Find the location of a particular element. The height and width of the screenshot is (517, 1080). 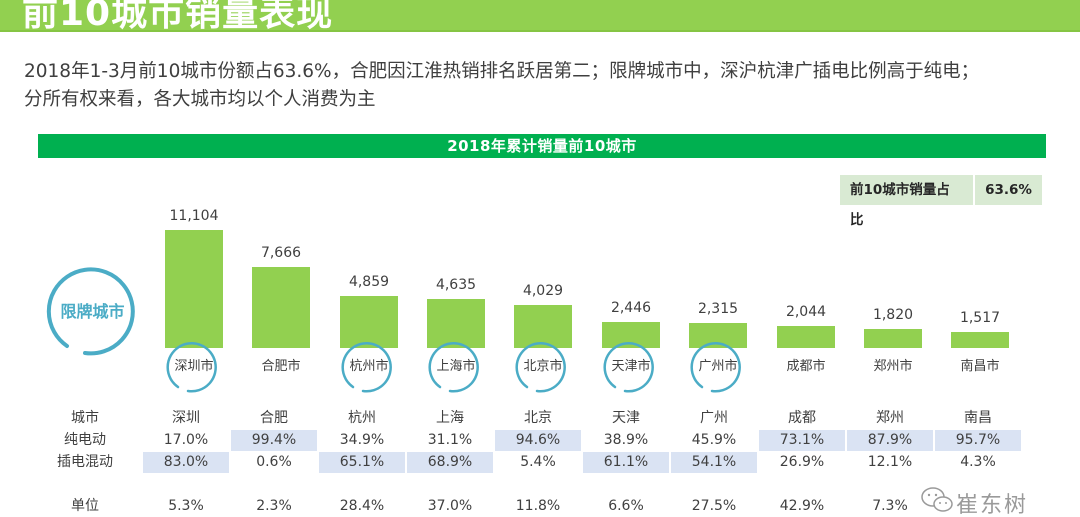

watermark: 崔东树 is located at coordinates (1000, 501).